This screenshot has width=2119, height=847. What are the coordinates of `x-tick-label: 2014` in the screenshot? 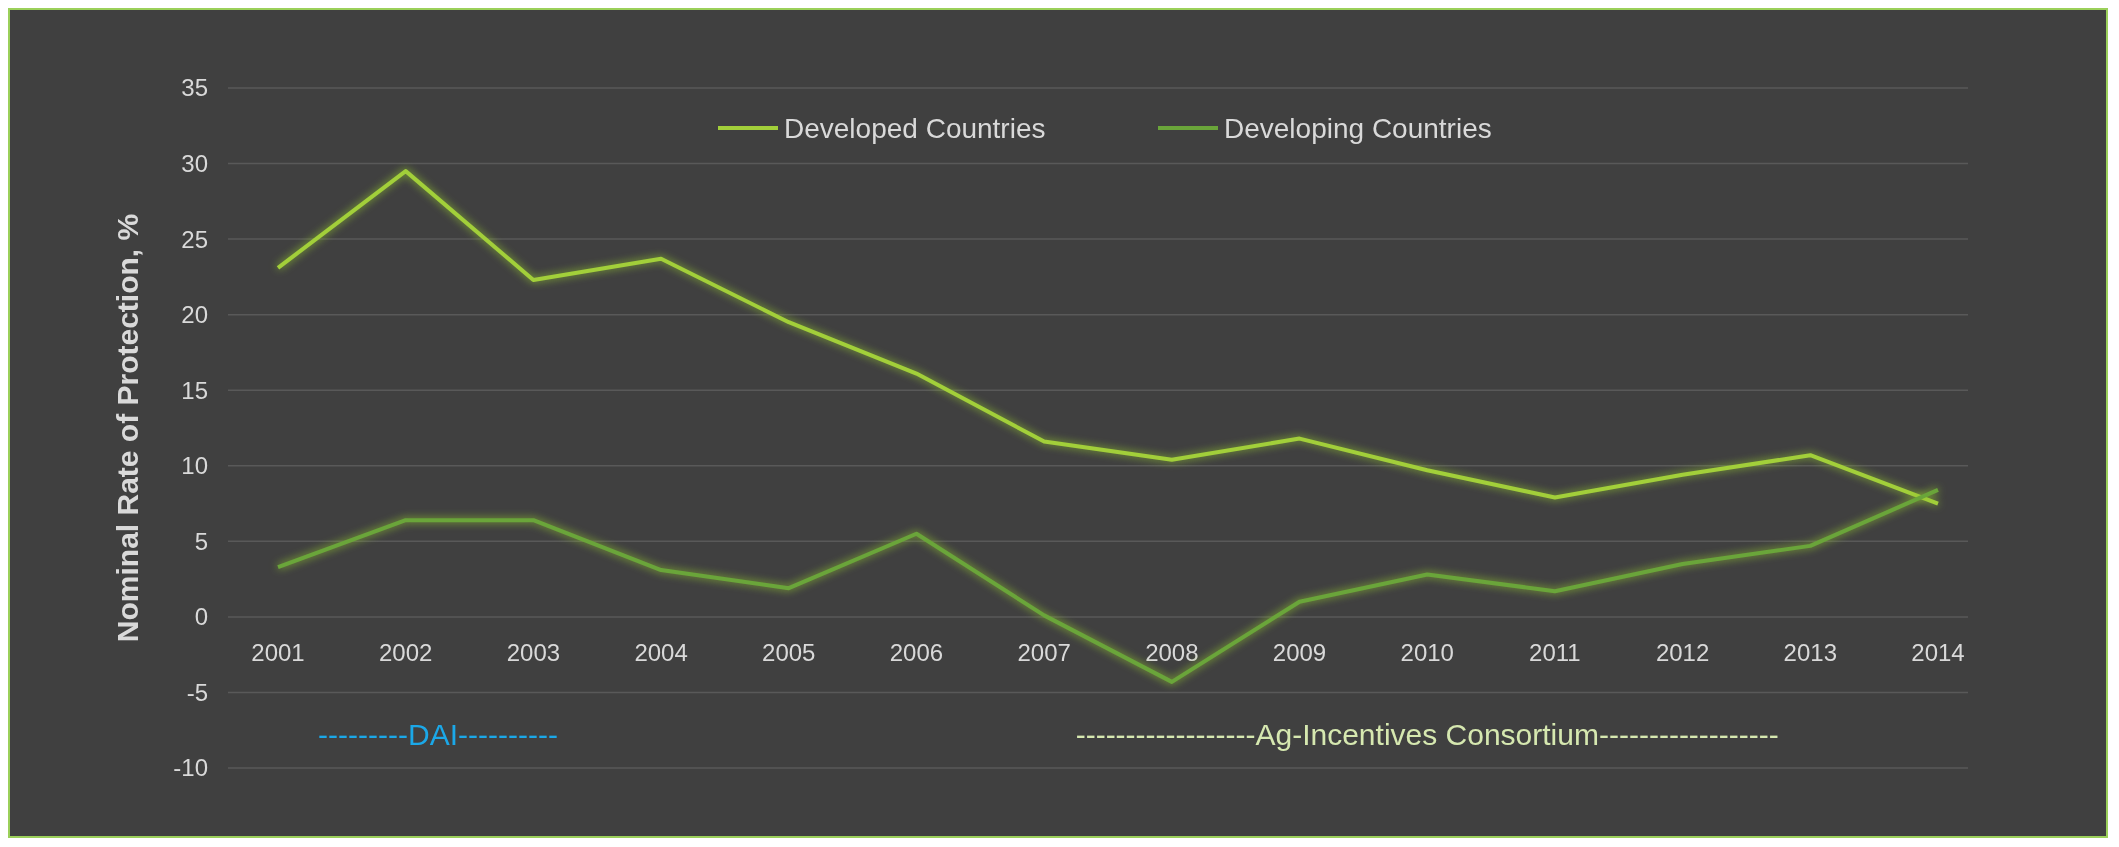 It's located at (1938, 652).